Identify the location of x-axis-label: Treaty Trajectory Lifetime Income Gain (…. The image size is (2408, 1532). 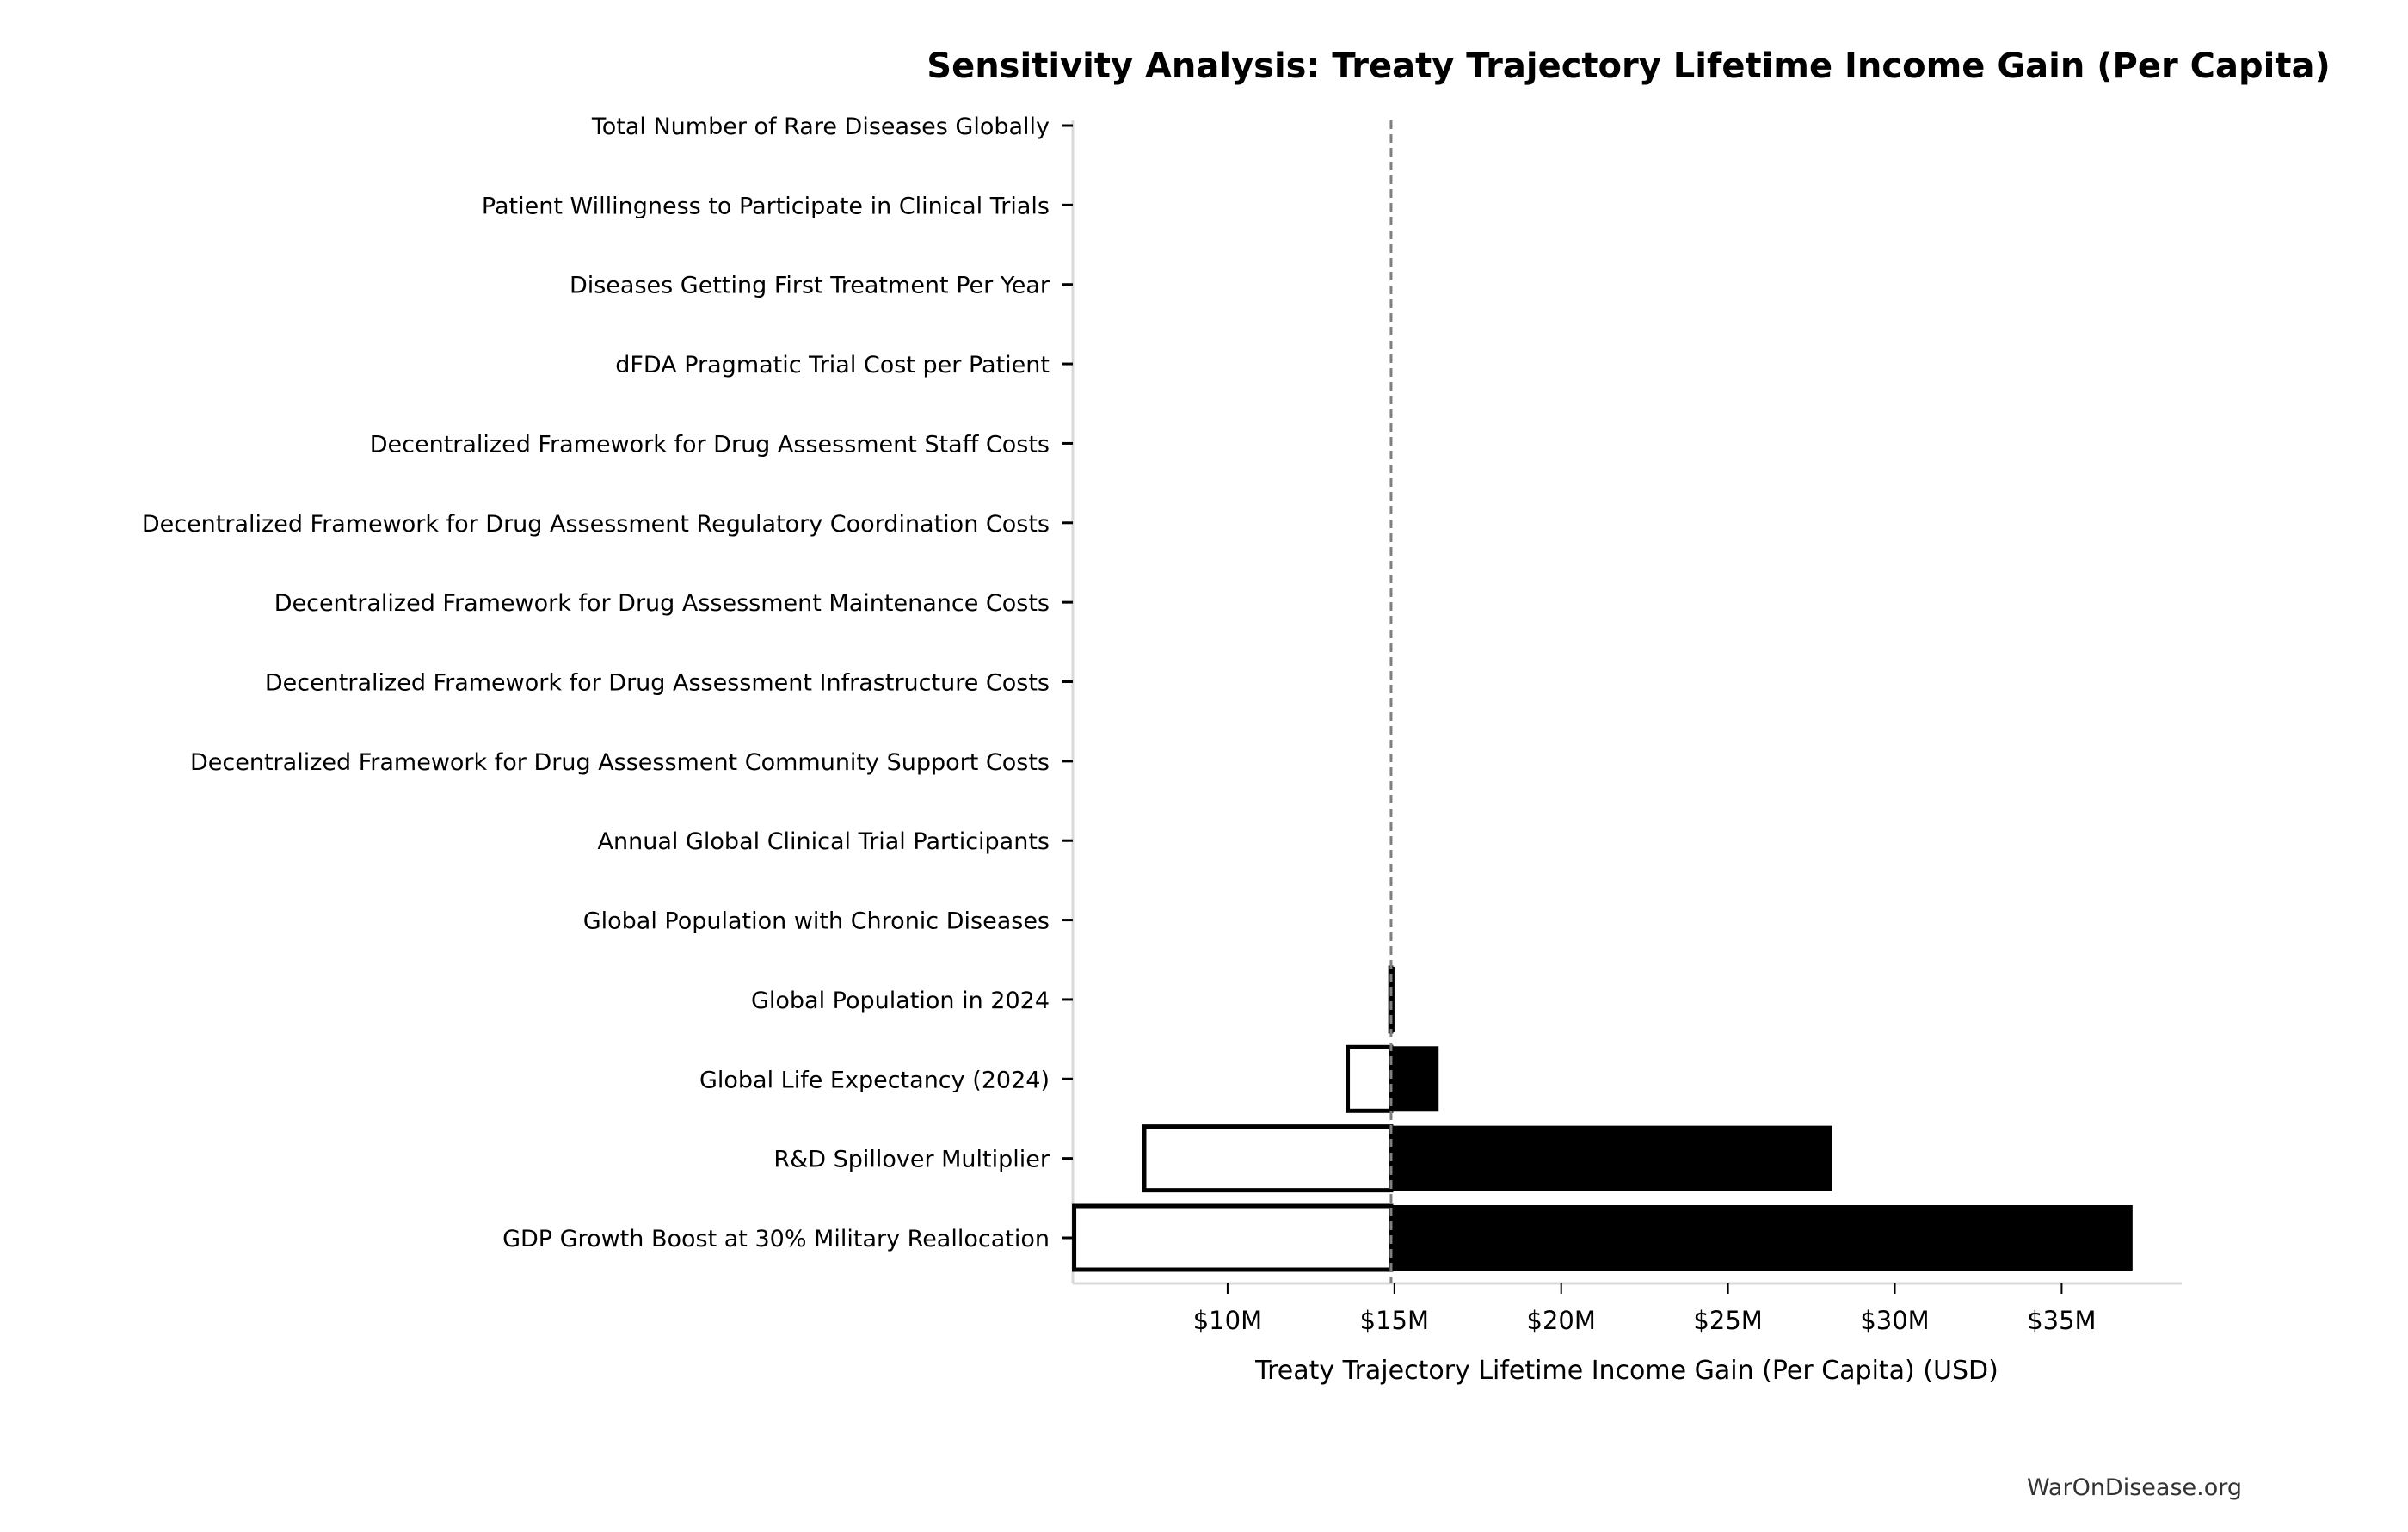
(1626, 1371).